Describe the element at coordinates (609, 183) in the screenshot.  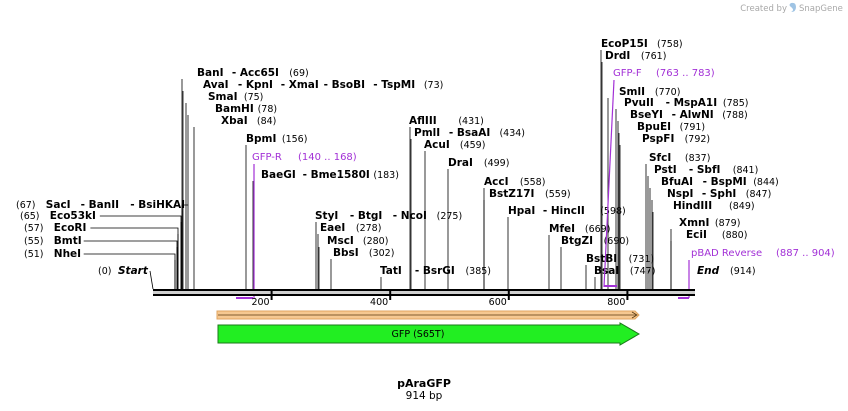
I see `primer-leader` at that location.